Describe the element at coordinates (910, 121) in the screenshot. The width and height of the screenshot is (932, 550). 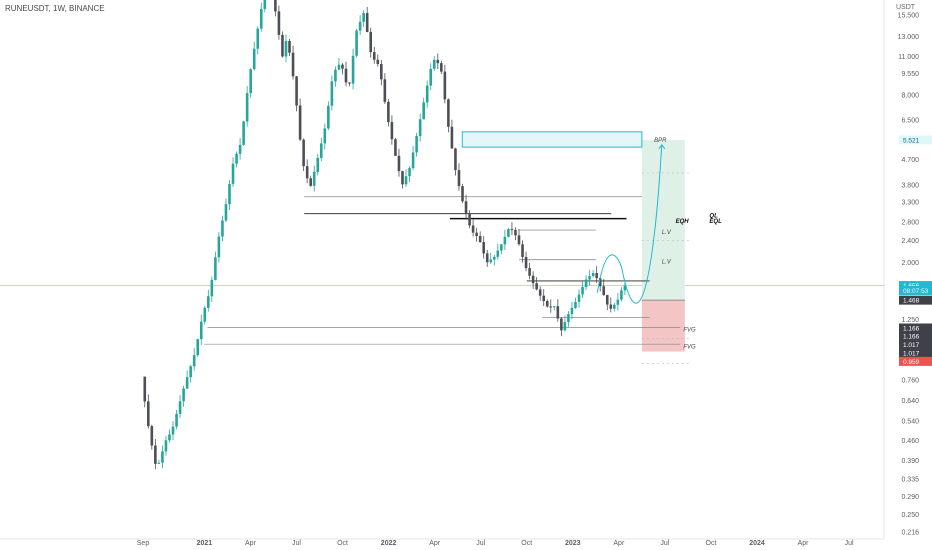
I see `y-tick-label: 6.500` at that location.